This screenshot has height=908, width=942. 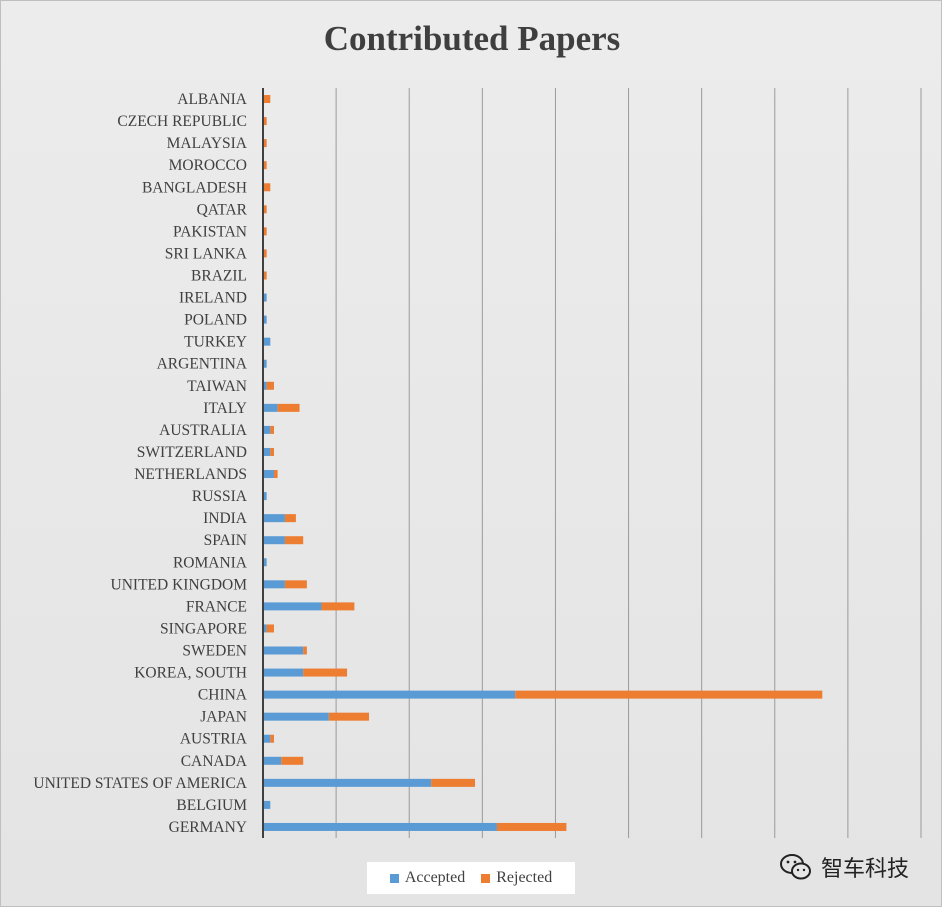 I want to click on category-label: TAIWAN, so click(x=217, y=386).